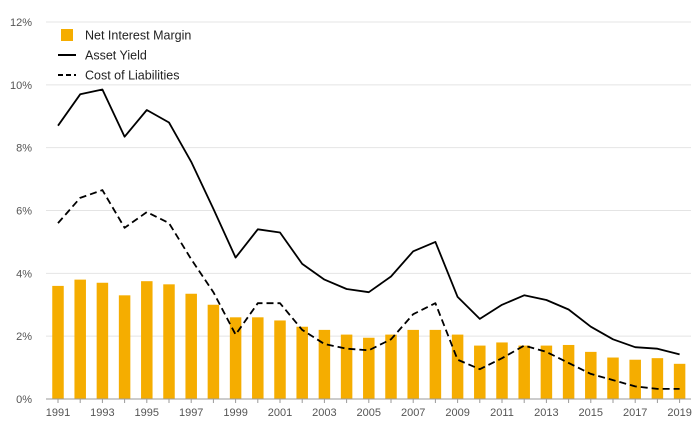  I want to click on y-tick-label: 8%, so click(24, 149).